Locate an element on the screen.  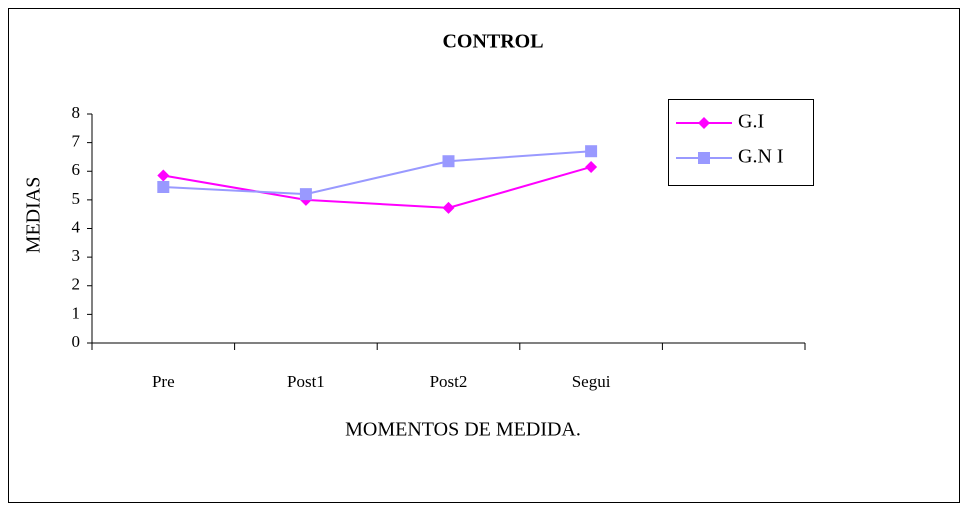
y-tick-label: 1 is located at coordinates (76, 312).